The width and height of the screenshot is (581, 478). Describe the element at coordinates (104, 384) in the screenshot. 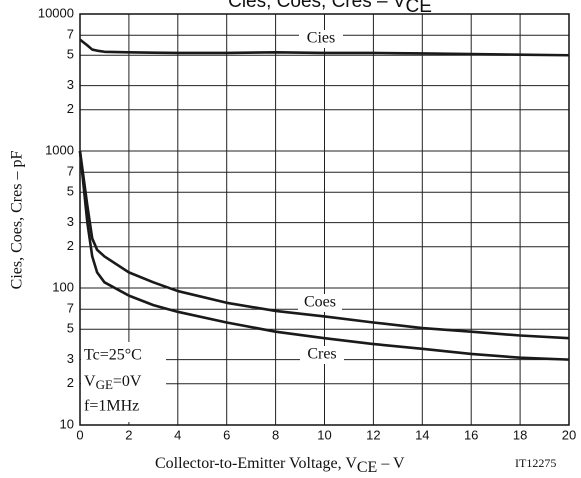

I see `annotation-part: GE` at that location.